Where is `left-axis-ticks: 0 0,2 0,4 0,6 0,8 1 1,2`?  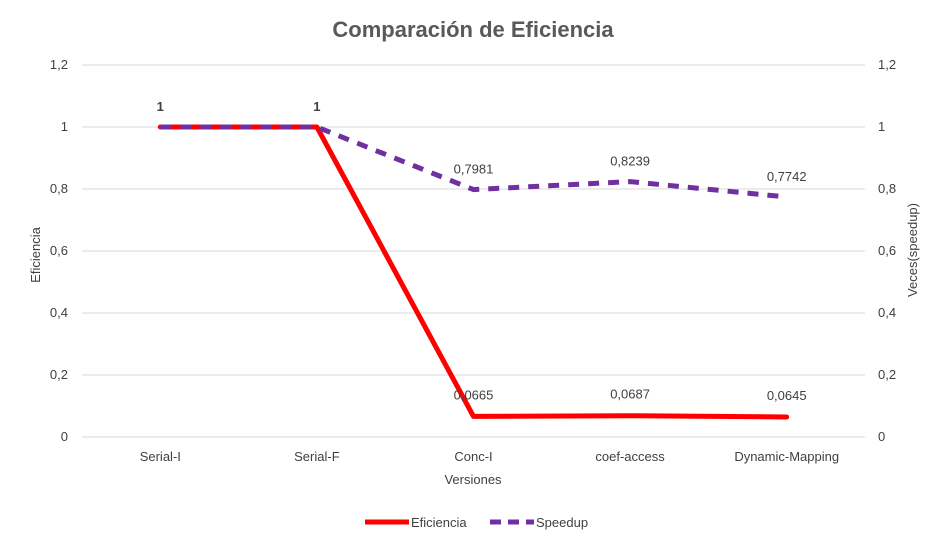
left-axis-ticks: 0 0,2 0,4 0,6 0,8 1 1,2 is located at coordinates (59, 250).